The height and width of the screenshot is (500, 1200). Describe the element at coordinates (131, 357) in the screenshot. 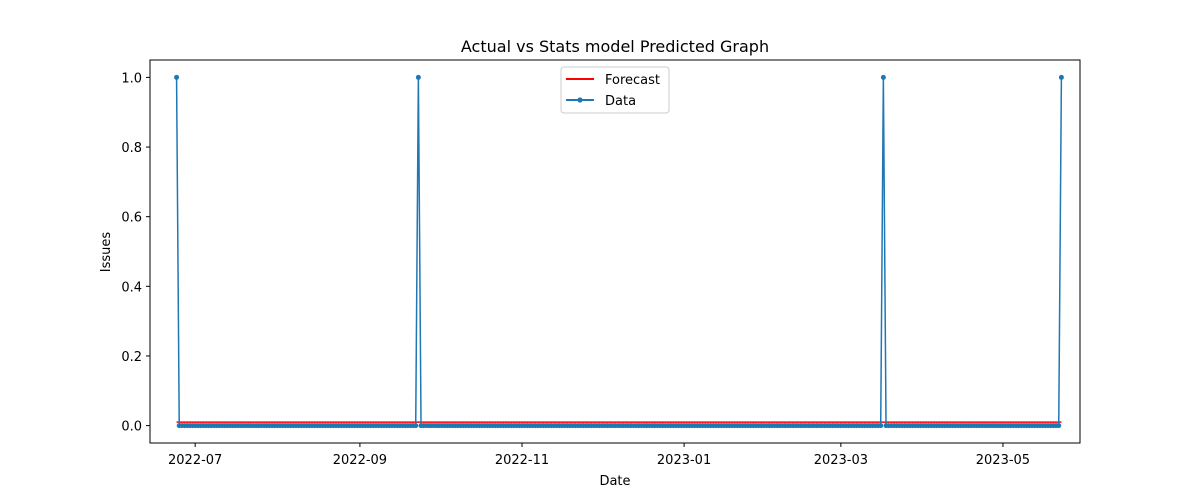

I see `y-tick-label: 0.2` at that location.